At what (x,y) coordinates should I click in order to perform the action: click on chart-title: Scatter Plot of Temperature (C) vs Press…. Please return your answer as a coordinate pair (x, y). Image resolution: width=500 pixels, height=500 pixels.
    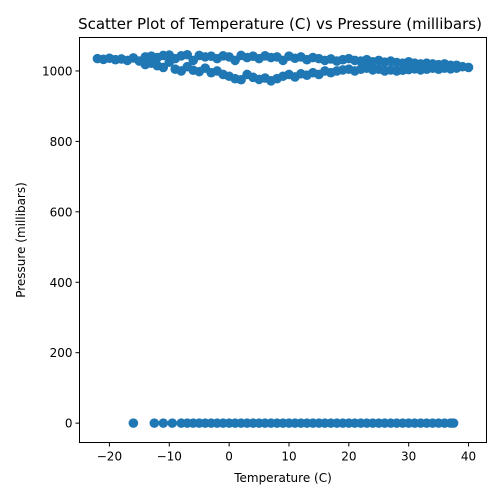
    Looking at the image, I should click on (280, 24).